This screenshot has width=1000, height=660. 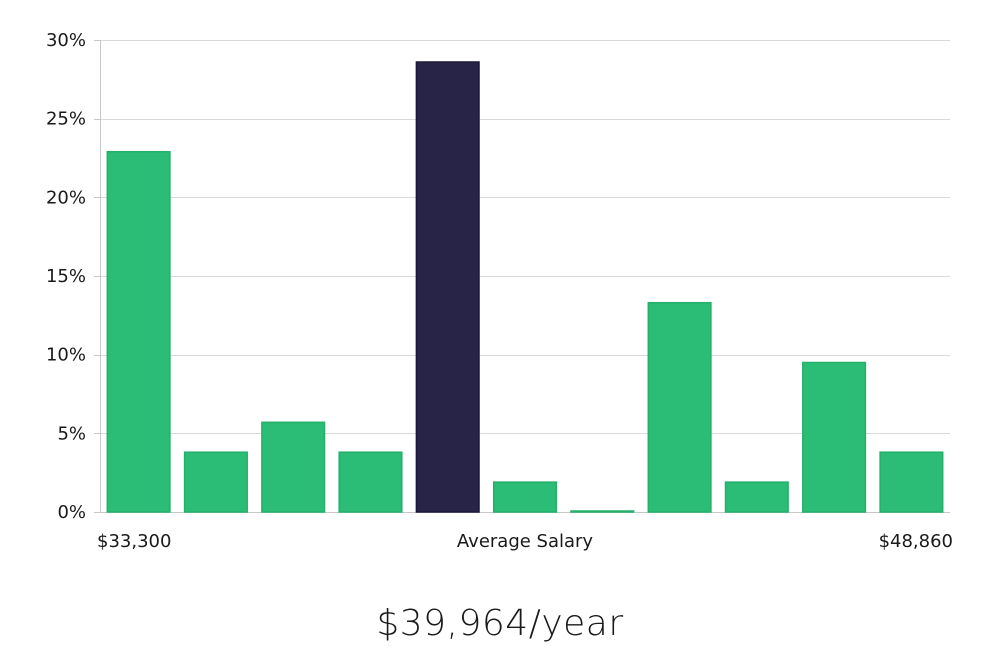 I want to click on y-tick-labels: 0% 5% 10% 15% 20% 25% 30%, so click(x=66, y=276).